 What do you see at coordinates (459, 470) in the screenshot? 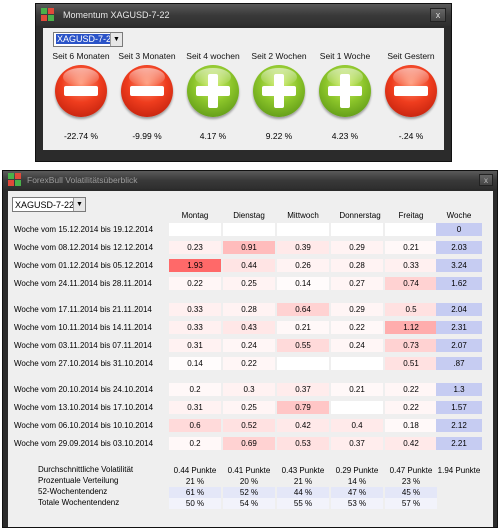
I see `summary-cell: 1.94 Punkte` at bounding box center [459, 470].